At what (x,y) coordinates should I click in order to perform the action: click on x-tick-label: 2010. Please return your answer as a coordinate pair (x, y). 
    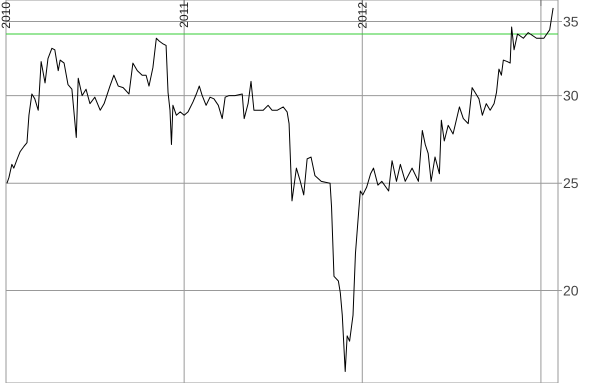
    Looking at the image, I should click on (6, 15).